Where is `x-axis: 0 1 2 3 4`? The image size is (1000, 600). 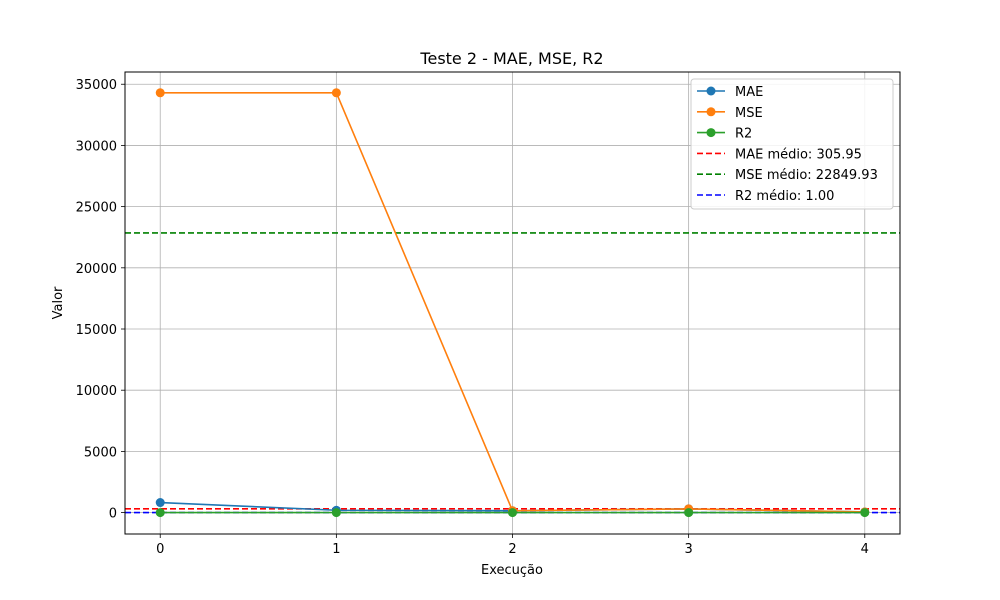 x-axis: 0 1 2 3 4 is located at coordinates (512, 545).